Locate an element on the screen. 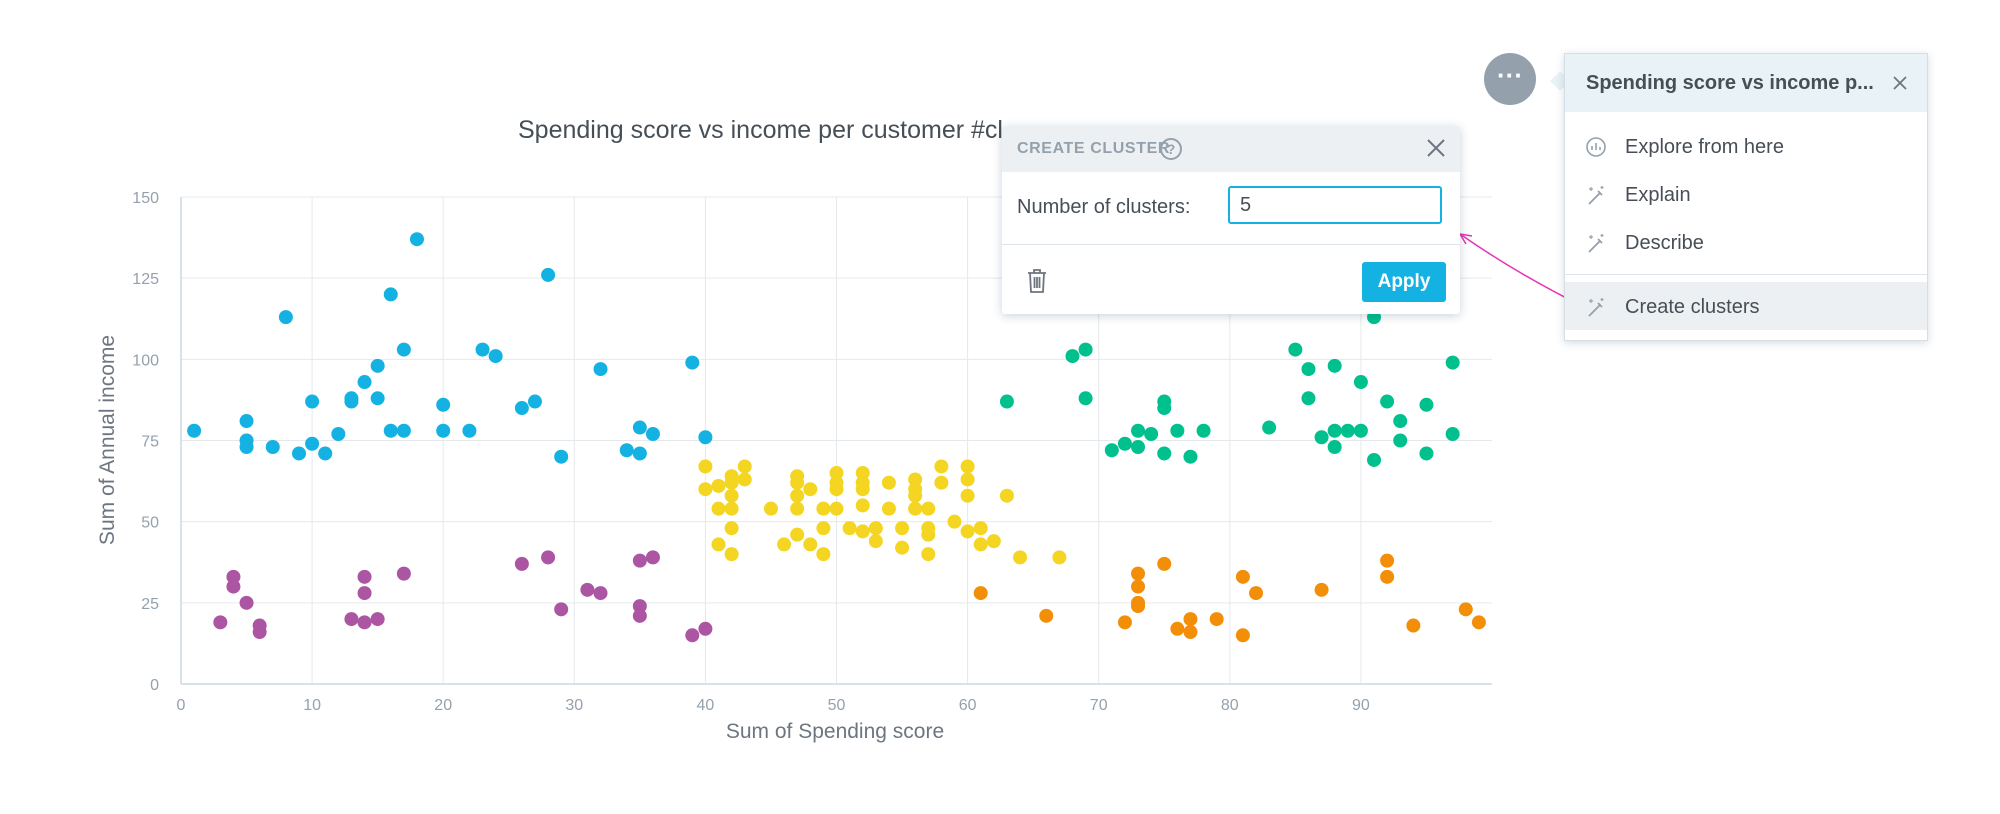 The width and height of the screenshot is (2000, 814). menu-item-explore-from-here: Explore from here is located at coordinates (1746, 146).